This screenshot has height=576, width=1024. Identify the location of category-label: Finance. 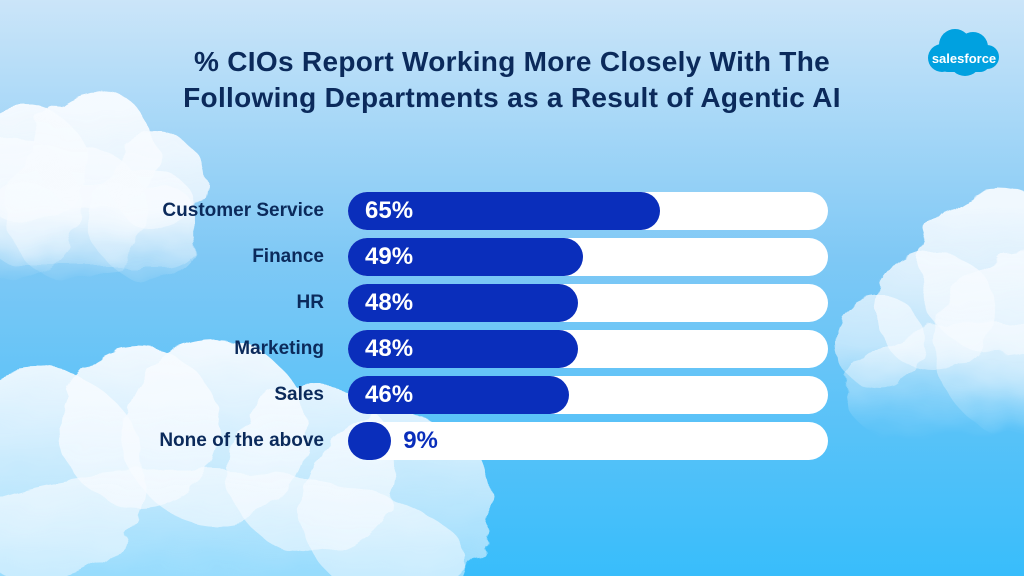
(288, 256).